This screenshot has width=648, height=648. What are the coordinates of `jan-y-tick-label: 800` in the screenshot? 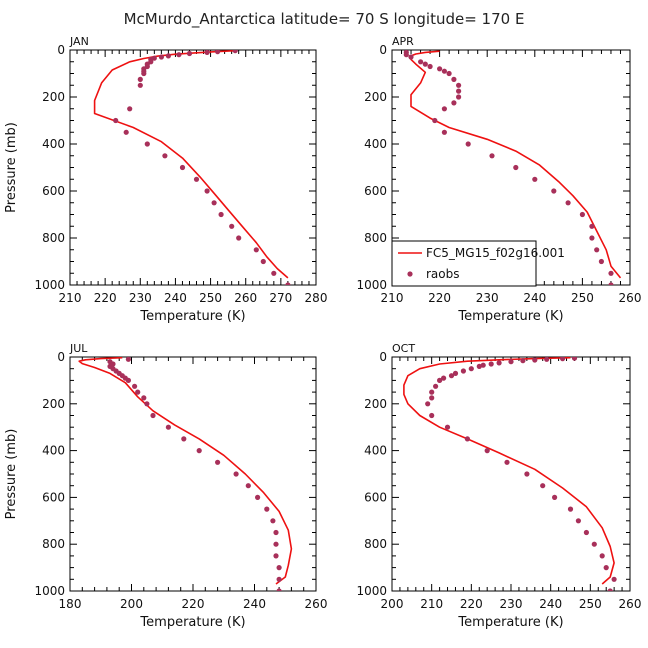 It's located at (53, 238).